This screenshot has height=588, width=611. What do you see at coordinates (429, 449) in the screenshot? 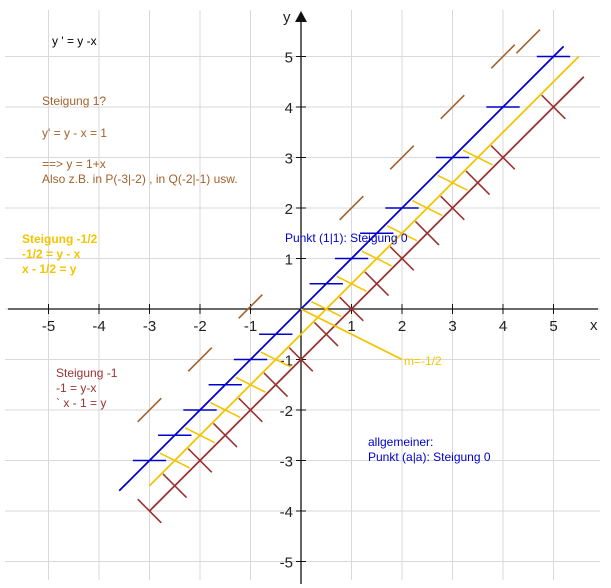
I see `annotation-blue_general: allgemeiner: Punkt (a|a): Steigung 0` at bounding box center [429, 449].